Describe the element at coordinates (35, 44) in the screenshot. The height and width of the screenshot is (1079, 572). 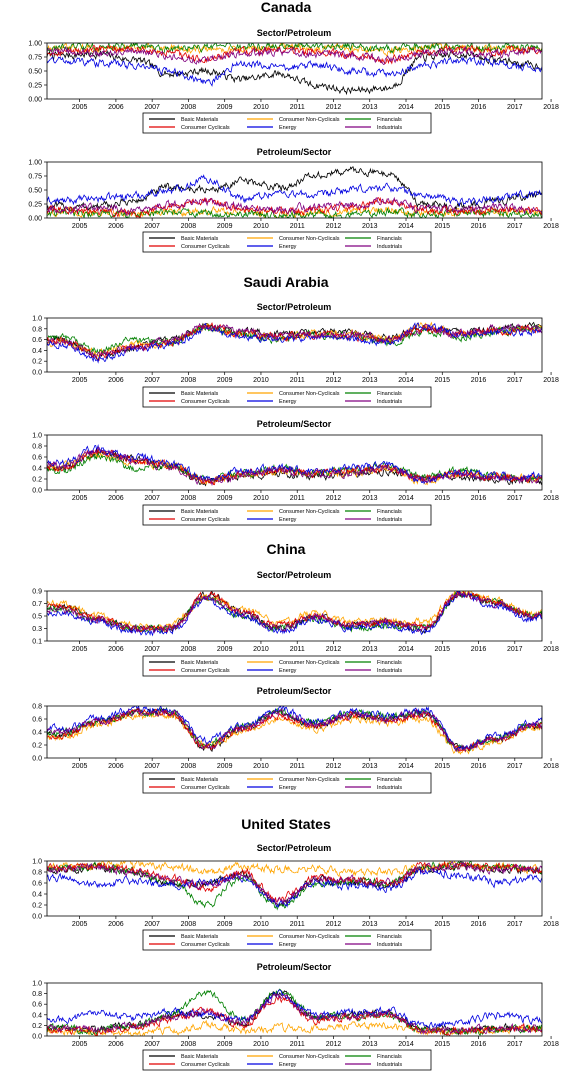
I see `y-tick-label: 1.00` at that location.